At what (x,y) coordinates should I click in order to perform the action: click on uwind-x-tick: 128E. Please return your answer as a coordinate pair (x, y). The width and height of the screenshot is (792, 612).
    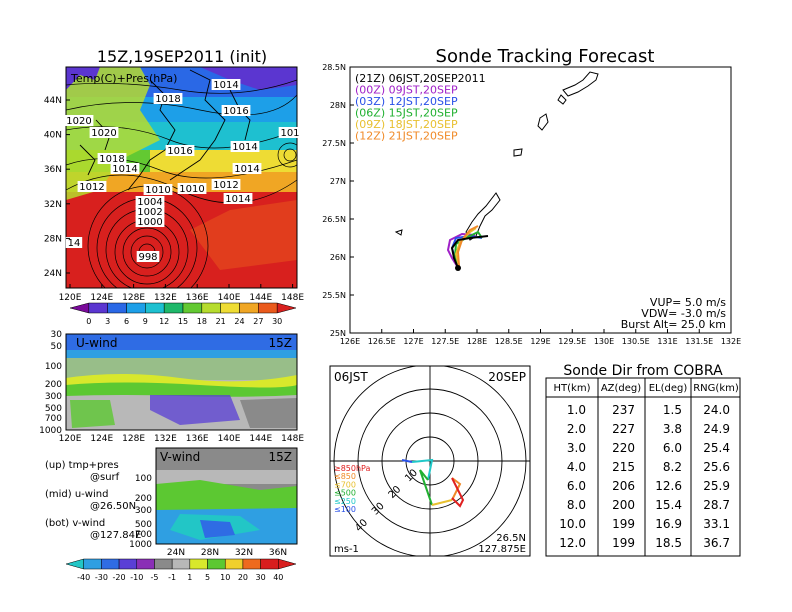
    Looking at the image, I should click on (133, 439).